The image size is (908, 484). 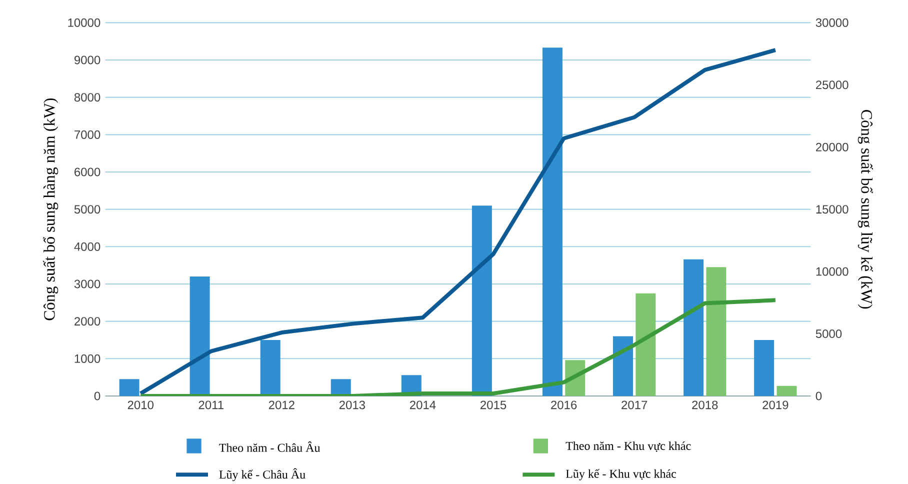 I want to click on x-tick-label: 2017, so click(x=635, y=405).